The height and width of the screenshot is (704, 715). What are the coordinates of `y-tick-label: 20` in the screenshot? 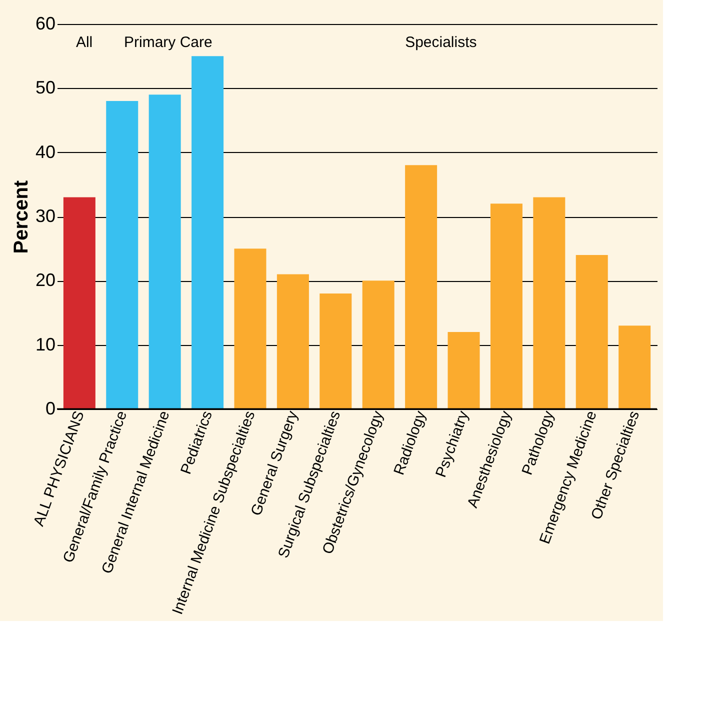 It's located at (45, 280).